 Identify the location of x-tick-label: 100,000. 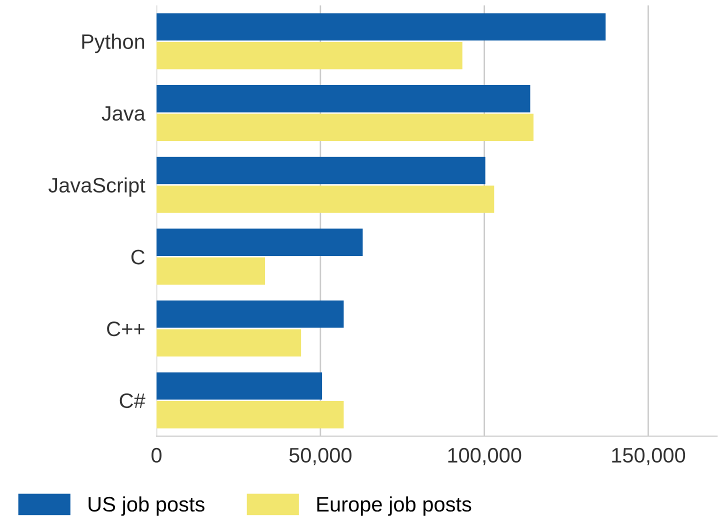
(485, 457).